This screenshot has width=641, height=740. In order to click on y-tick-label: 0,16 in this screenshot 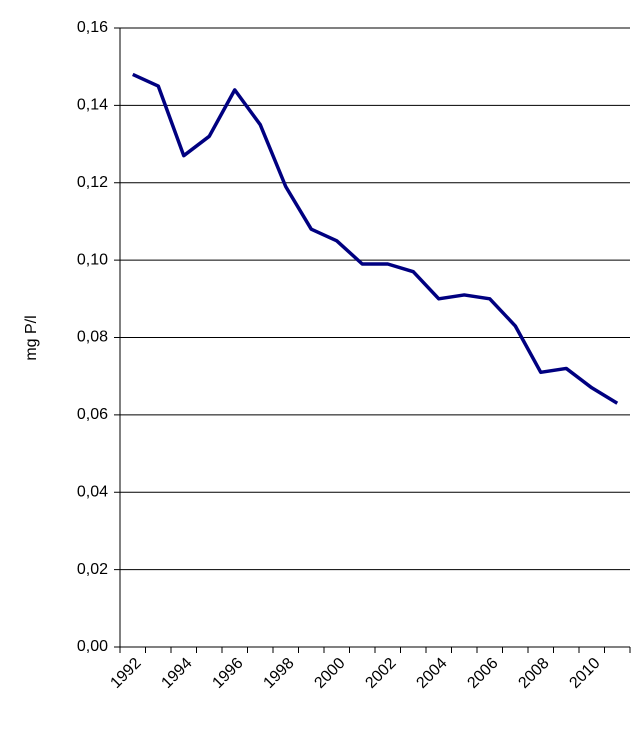, I will do `click(92, 27)`.